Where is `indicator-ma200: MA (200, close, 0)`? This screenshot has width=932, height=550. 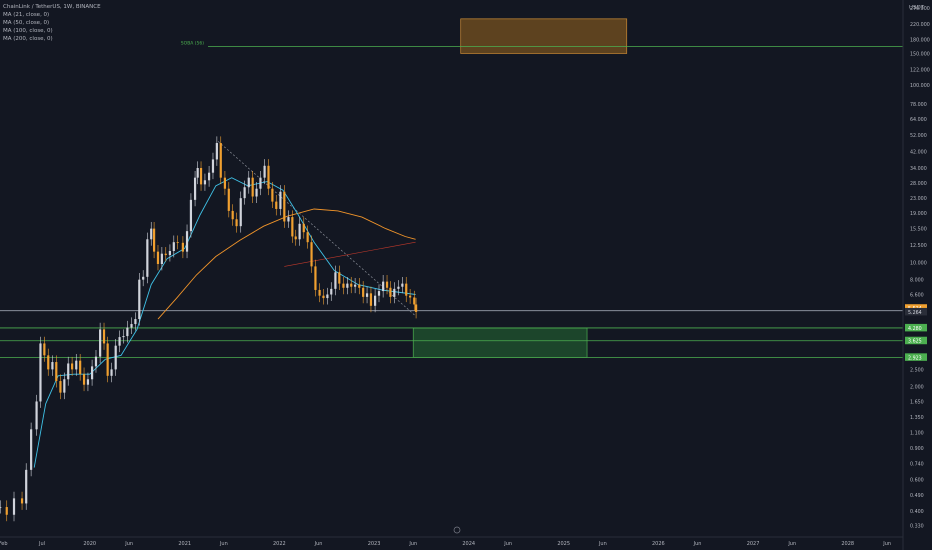
indicator-ma200: MA (200, close, 0) is located at coordinates (28, 39).